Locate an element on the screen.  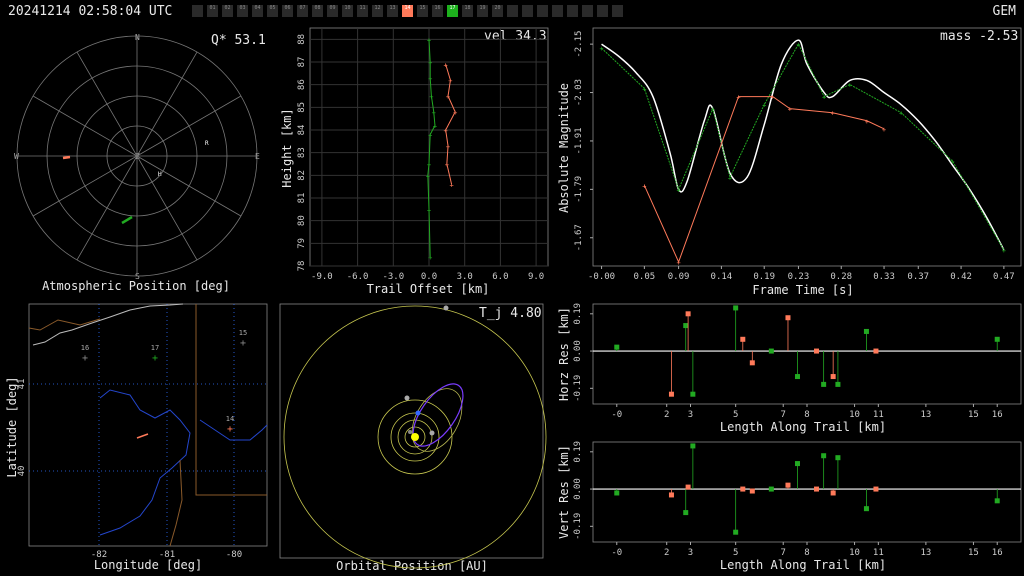
jupiter-marker is located at coordinates (446, 308).